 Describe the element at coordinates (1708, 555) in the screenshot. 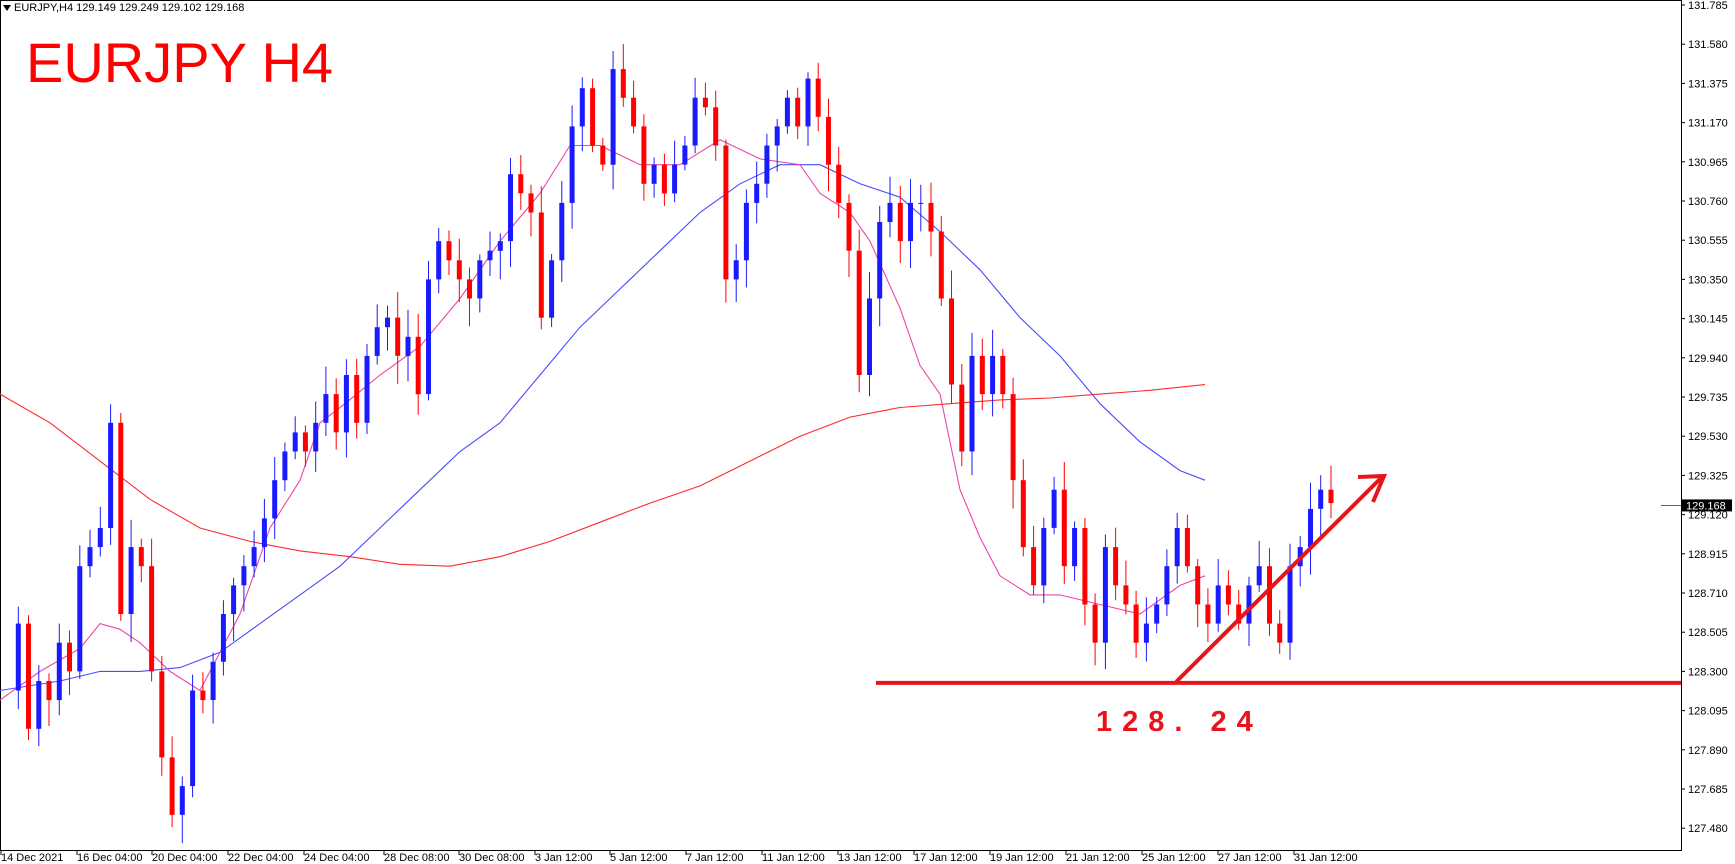

I see `y-tick-label: 128.915` at that location.